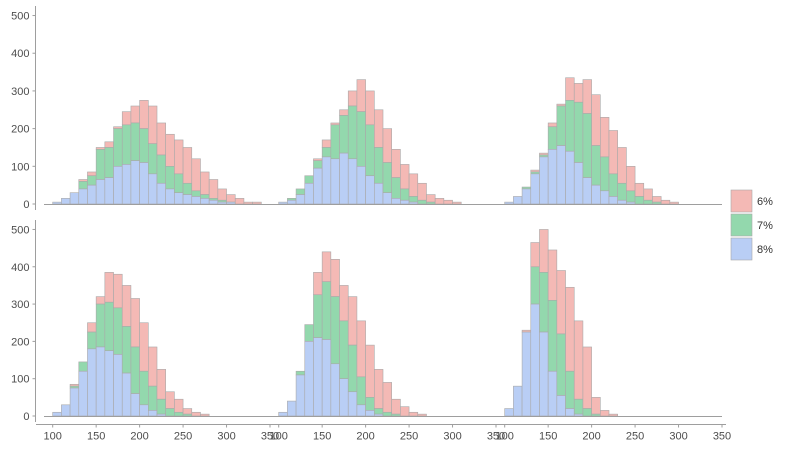 This screenshot has width=790, height=450. What do you see at coordinates (20, 230) in the screenshot?
I see `y-tick-label: 500` at bounding box center [20, 230].